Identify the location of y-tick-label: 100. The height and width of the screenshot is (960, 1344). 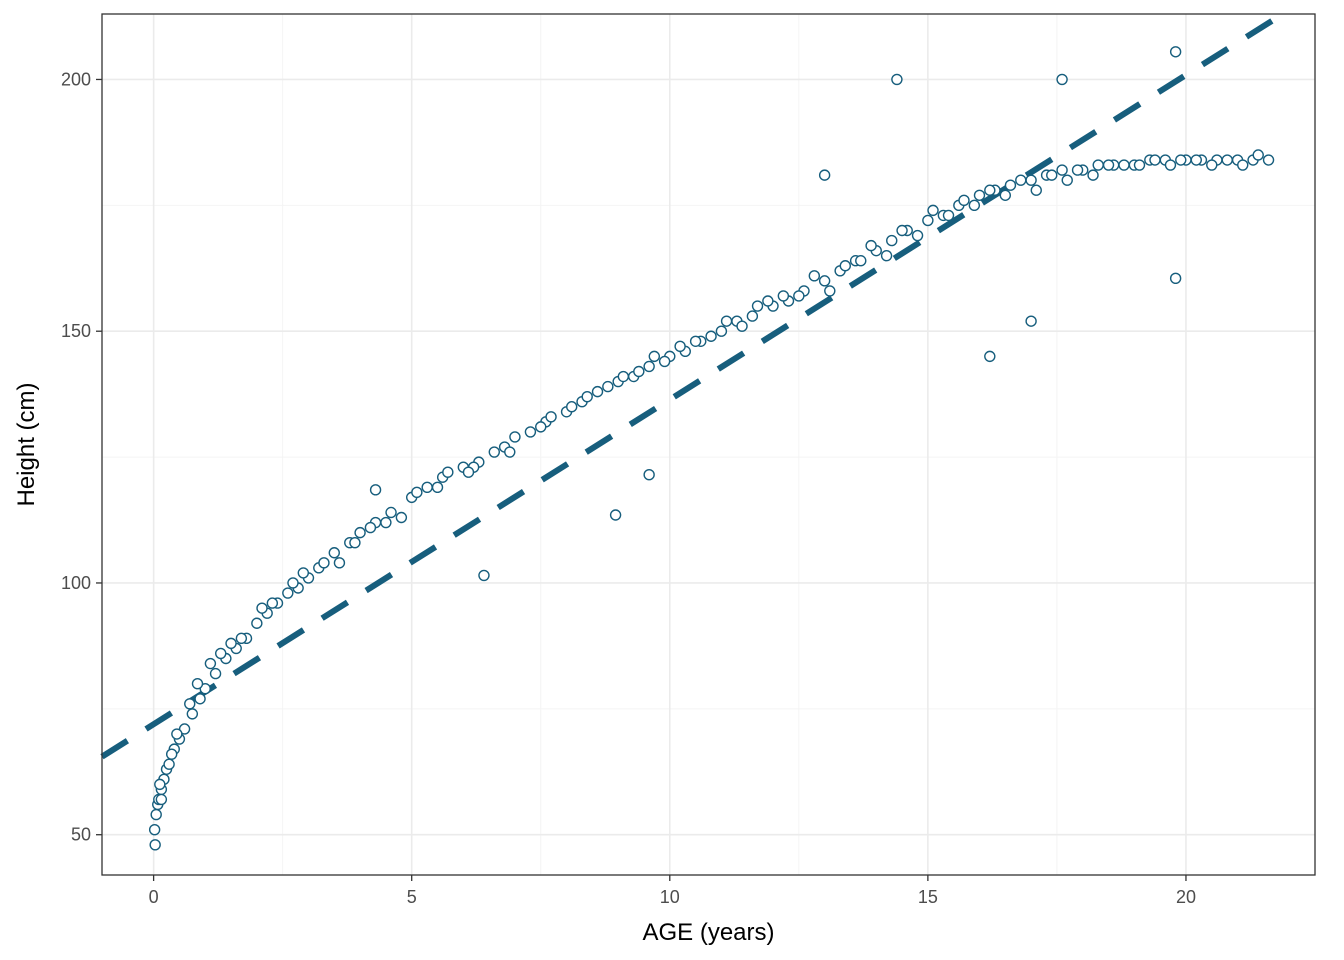
(76, 583).